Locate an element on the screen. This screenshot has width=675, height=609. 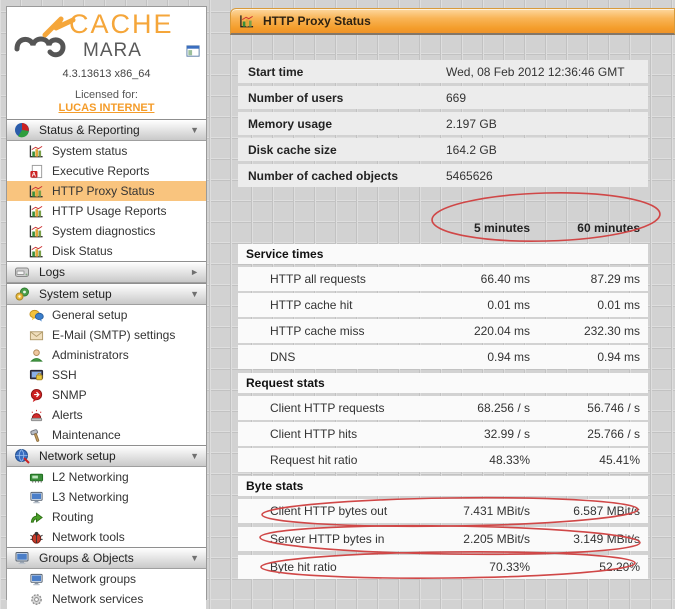
sidebar-item-snmp: SNMP is located at coordinates (106, 395).